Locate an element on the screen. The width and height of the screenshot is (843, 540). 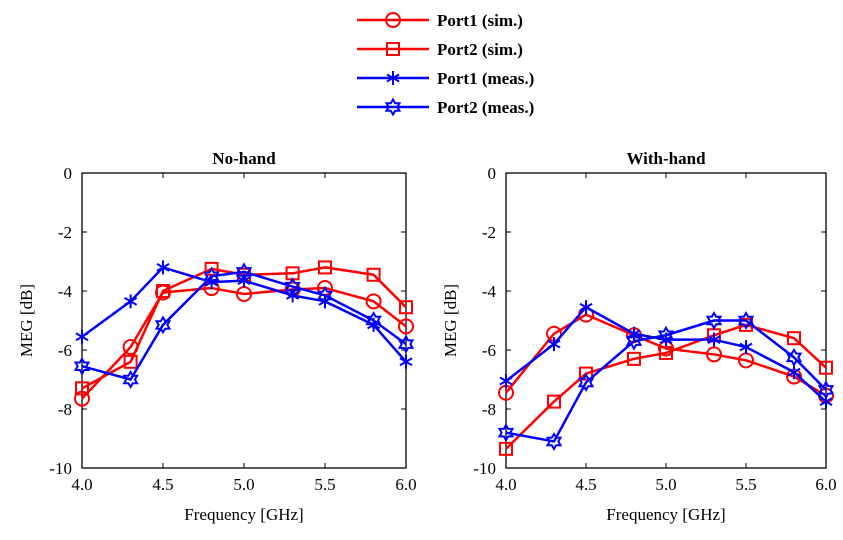
legend-entry: Port1 (meas.) is located at coordinates (445, 78).